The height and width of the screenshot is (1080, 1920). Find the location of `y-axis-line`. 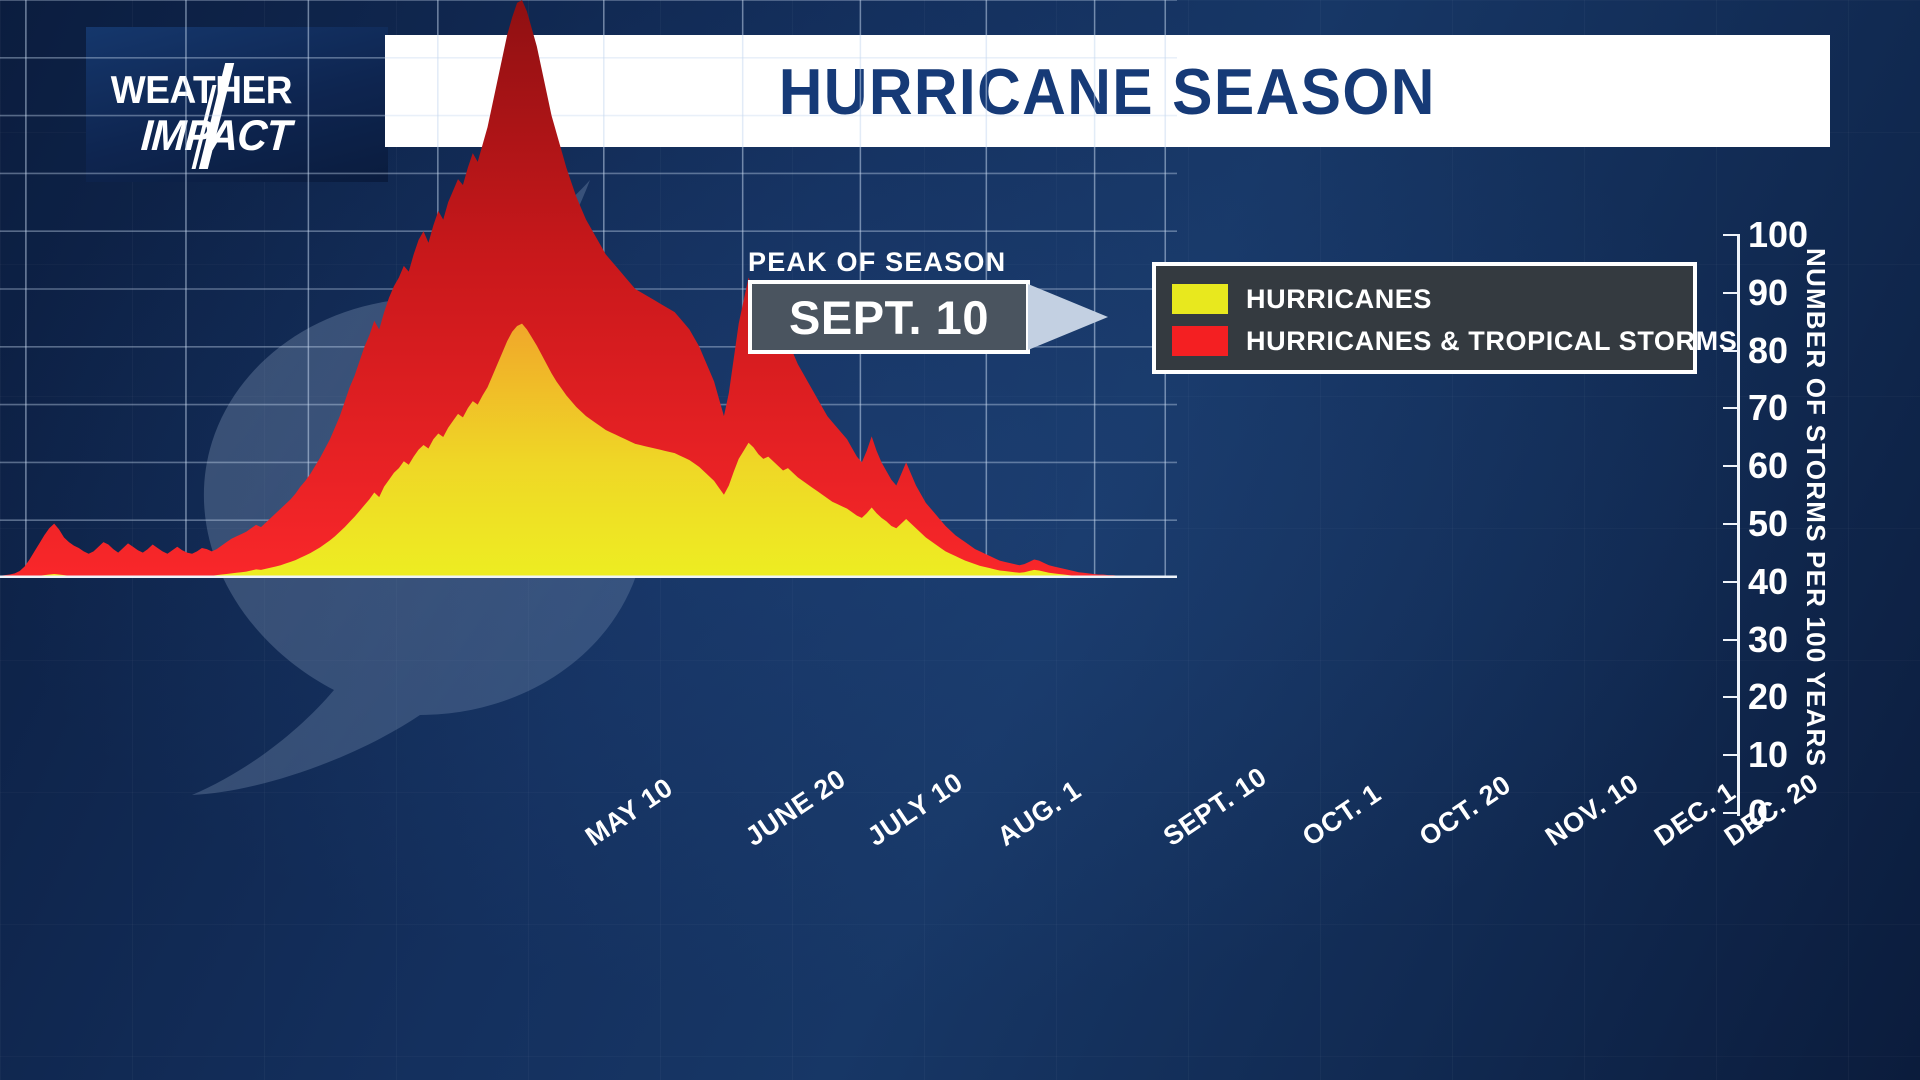

y-axis-line is located at coordinates (1738, 525).